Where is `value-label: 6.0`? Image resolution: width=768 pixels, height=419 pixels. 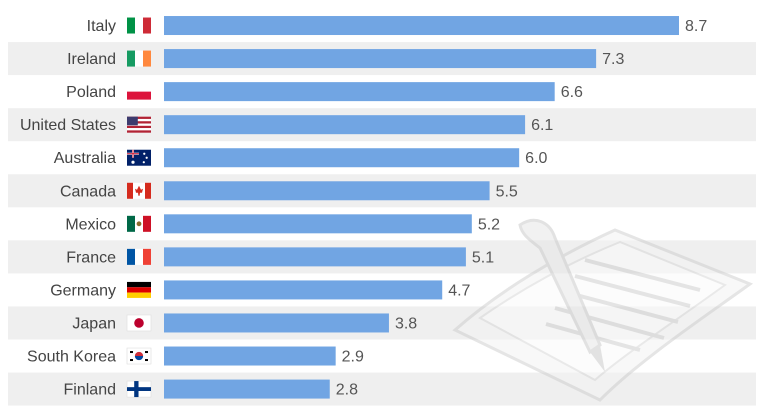
value-label: 6.0 is located at coordinates (536, 158).